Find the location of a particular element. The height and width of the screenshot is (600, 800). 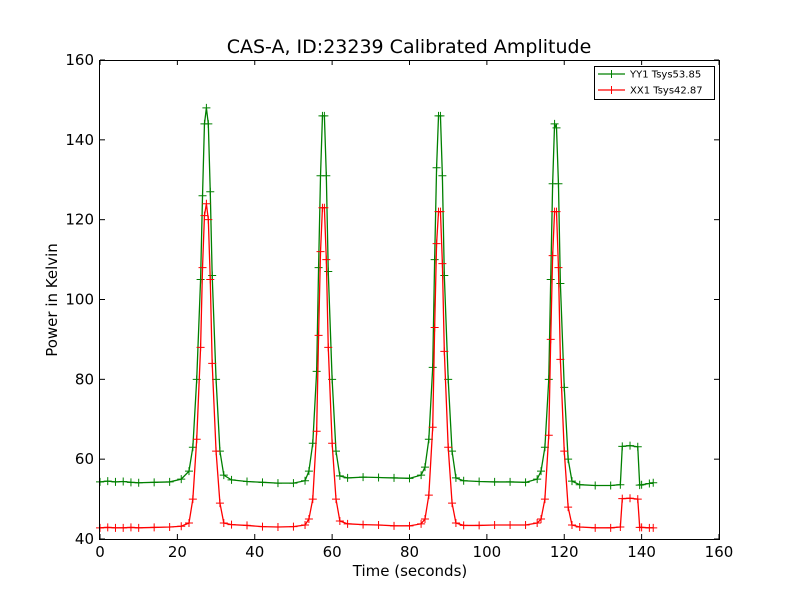

y-axis-label: Power in Kelvin is located at coordinates (52, 300).